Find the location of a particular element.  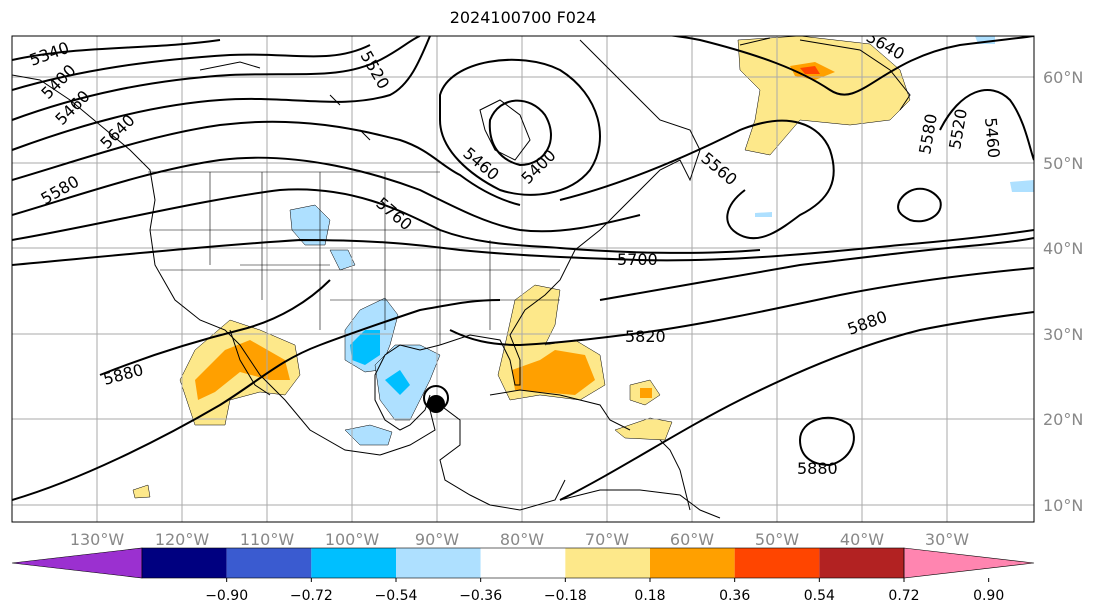

colorbar-outline is located at coordinates (523, 563).